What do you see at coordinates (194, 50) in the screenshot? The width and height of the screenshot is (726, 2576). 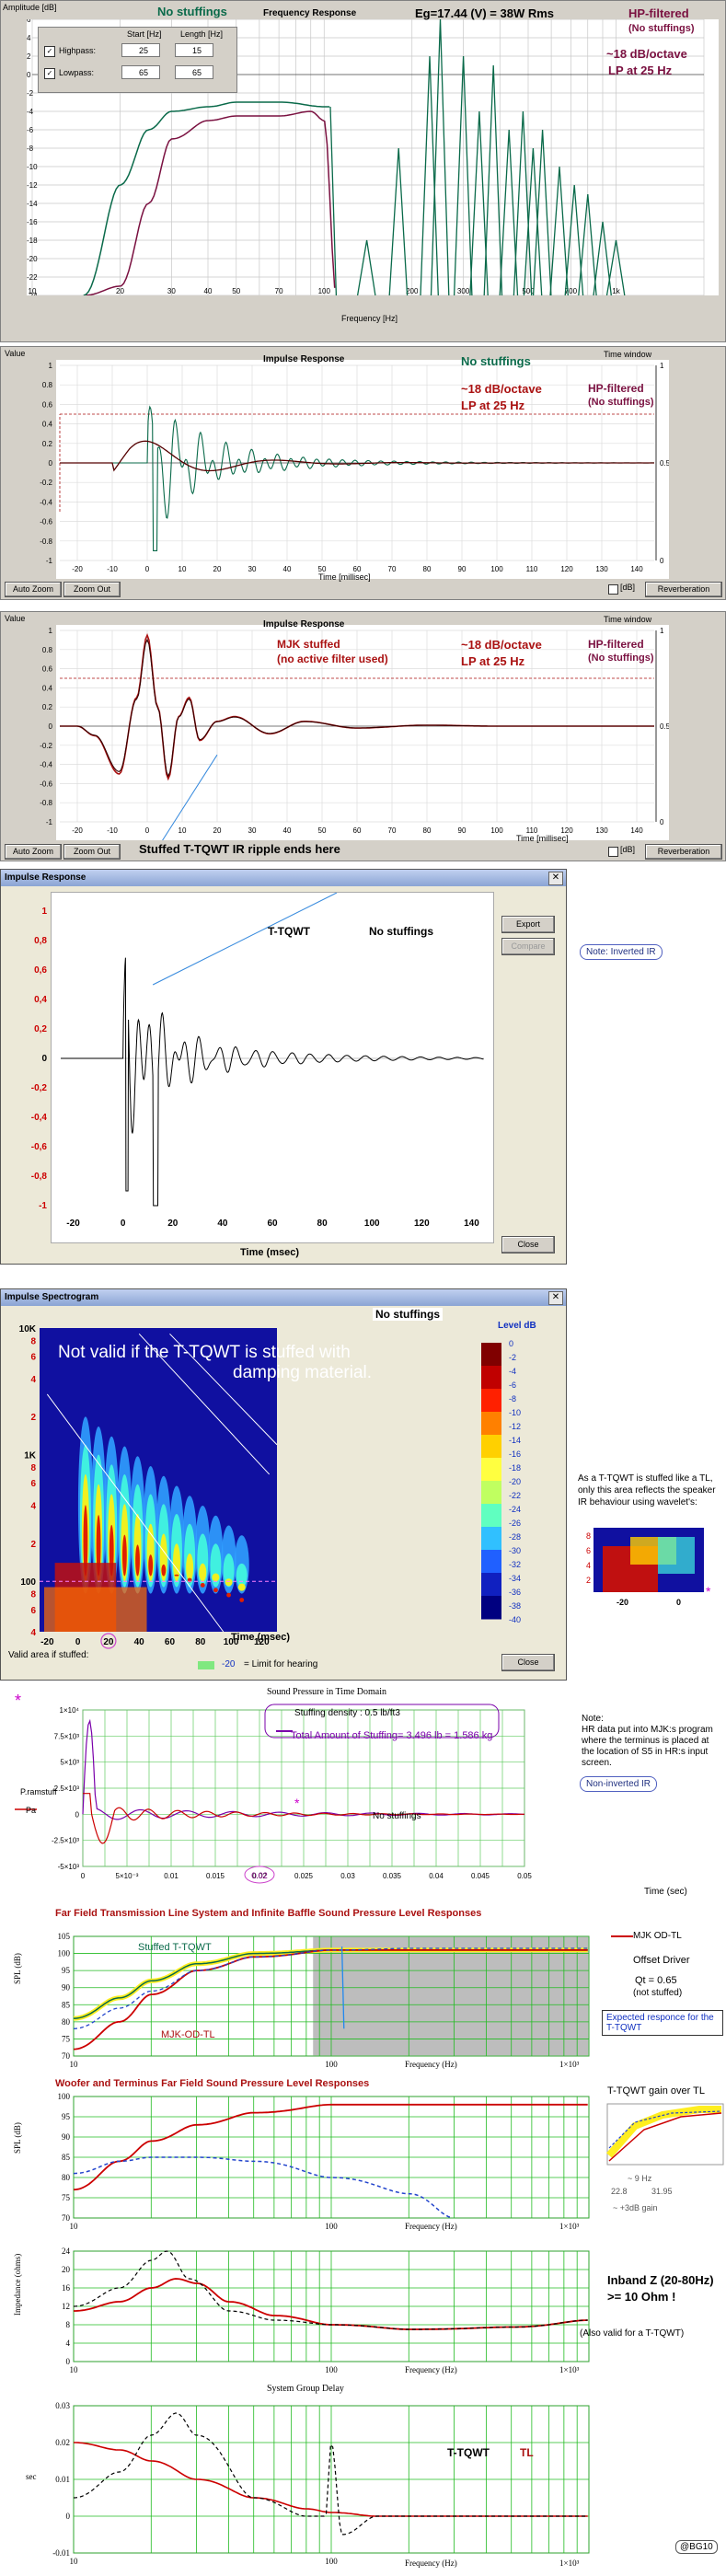 I see `highpass-length-input: 15` at bounding box center [194, 50].